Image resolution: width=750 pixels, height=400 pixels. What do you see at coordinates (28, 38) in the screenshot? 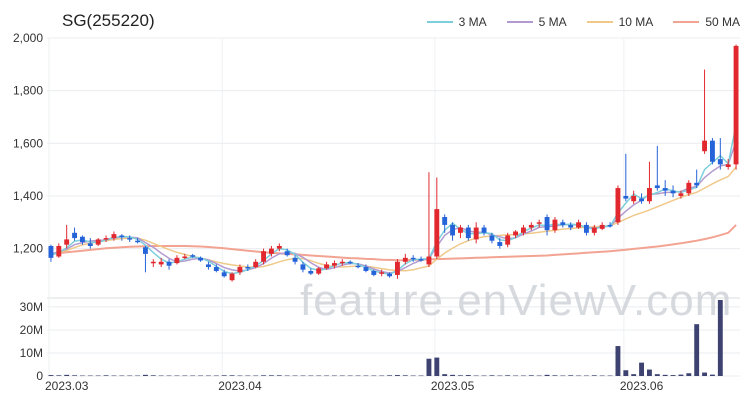
I see `price-tick-label: 2,000` at bounding box center [28, 38].